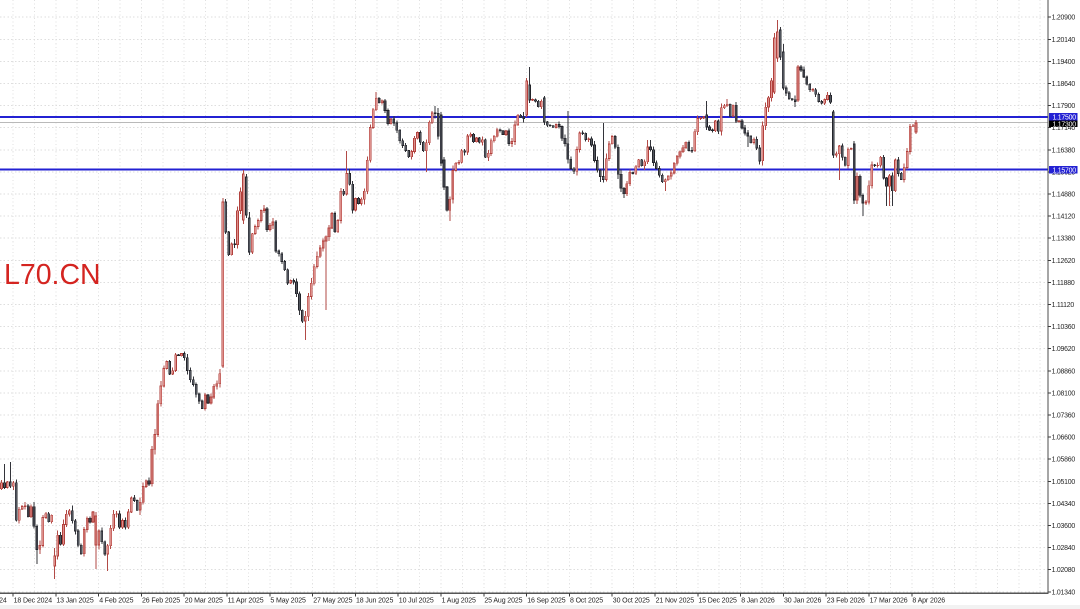 The image size is (1080, 609). I want to click on svg-text: 1.11880, so click(1063, 283).